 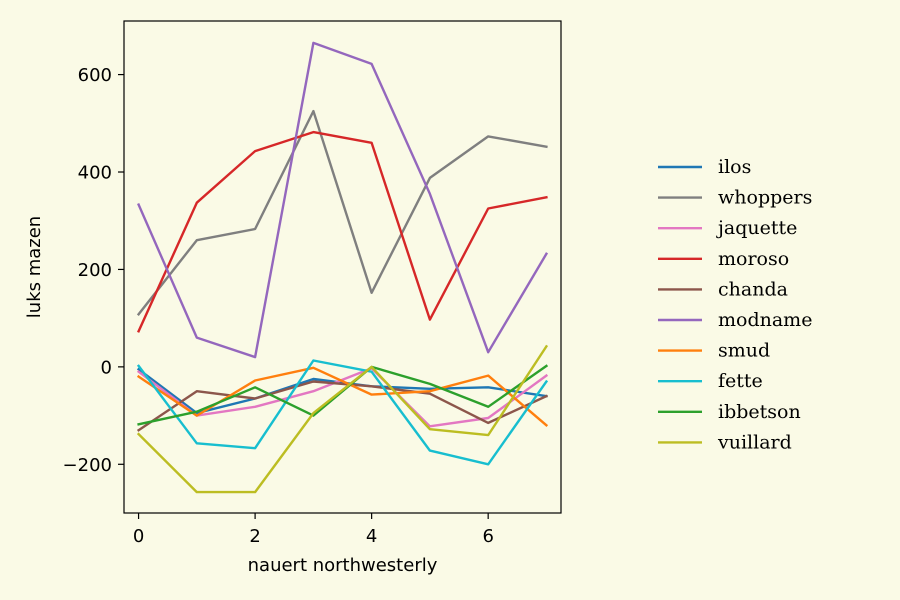 What do you see at coordinates (138, 536) in the screenshot?
I see `x-tick-label: 0` at bounding box center [138, 536].